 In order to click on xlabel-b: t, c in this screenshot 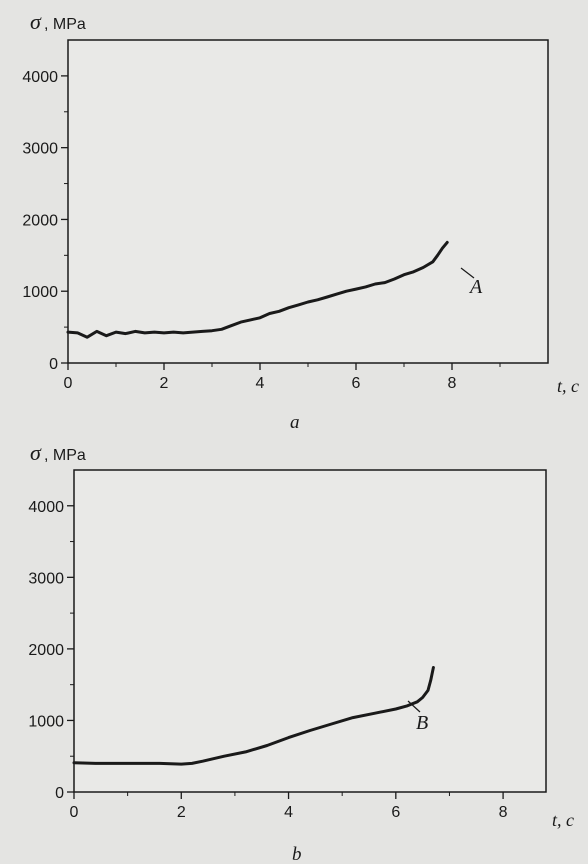, I will do `click(563, 820)`.